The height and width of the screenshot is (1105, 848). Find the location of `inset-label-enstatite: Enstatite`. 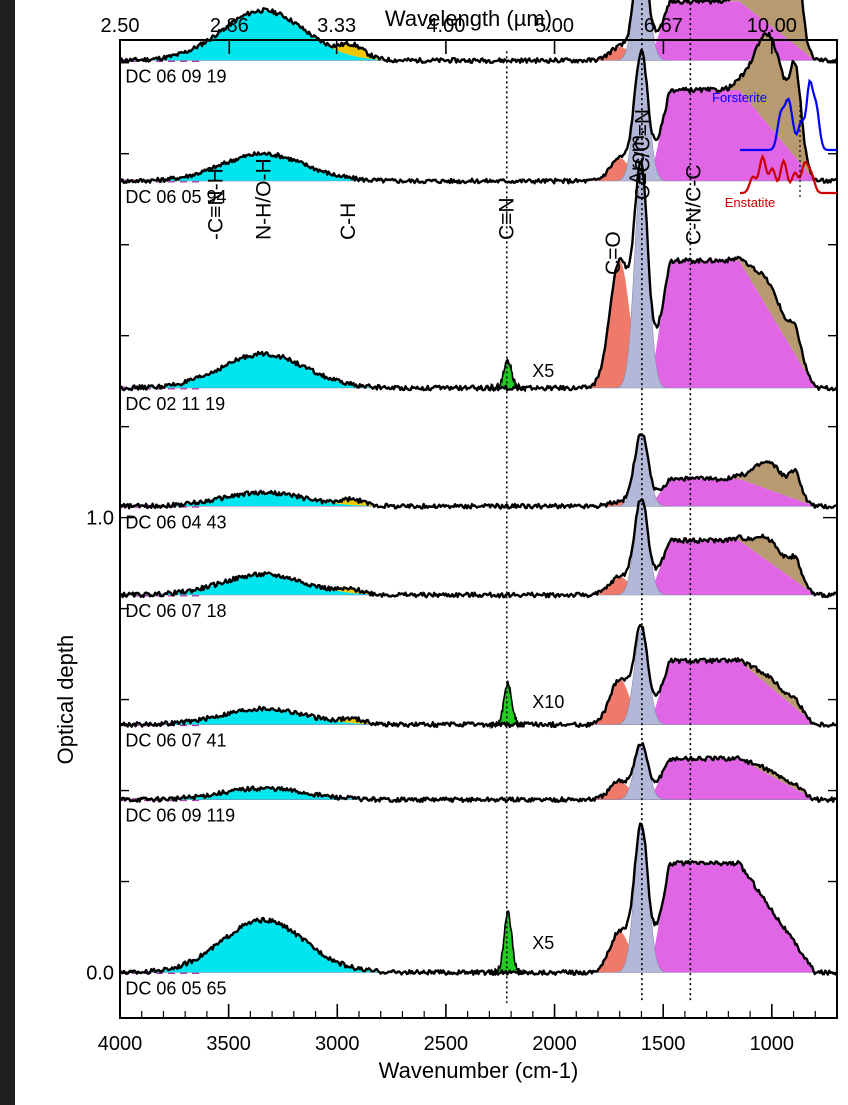

inset-label-enstatite: Enstatite is located at coordinates (750, 202).